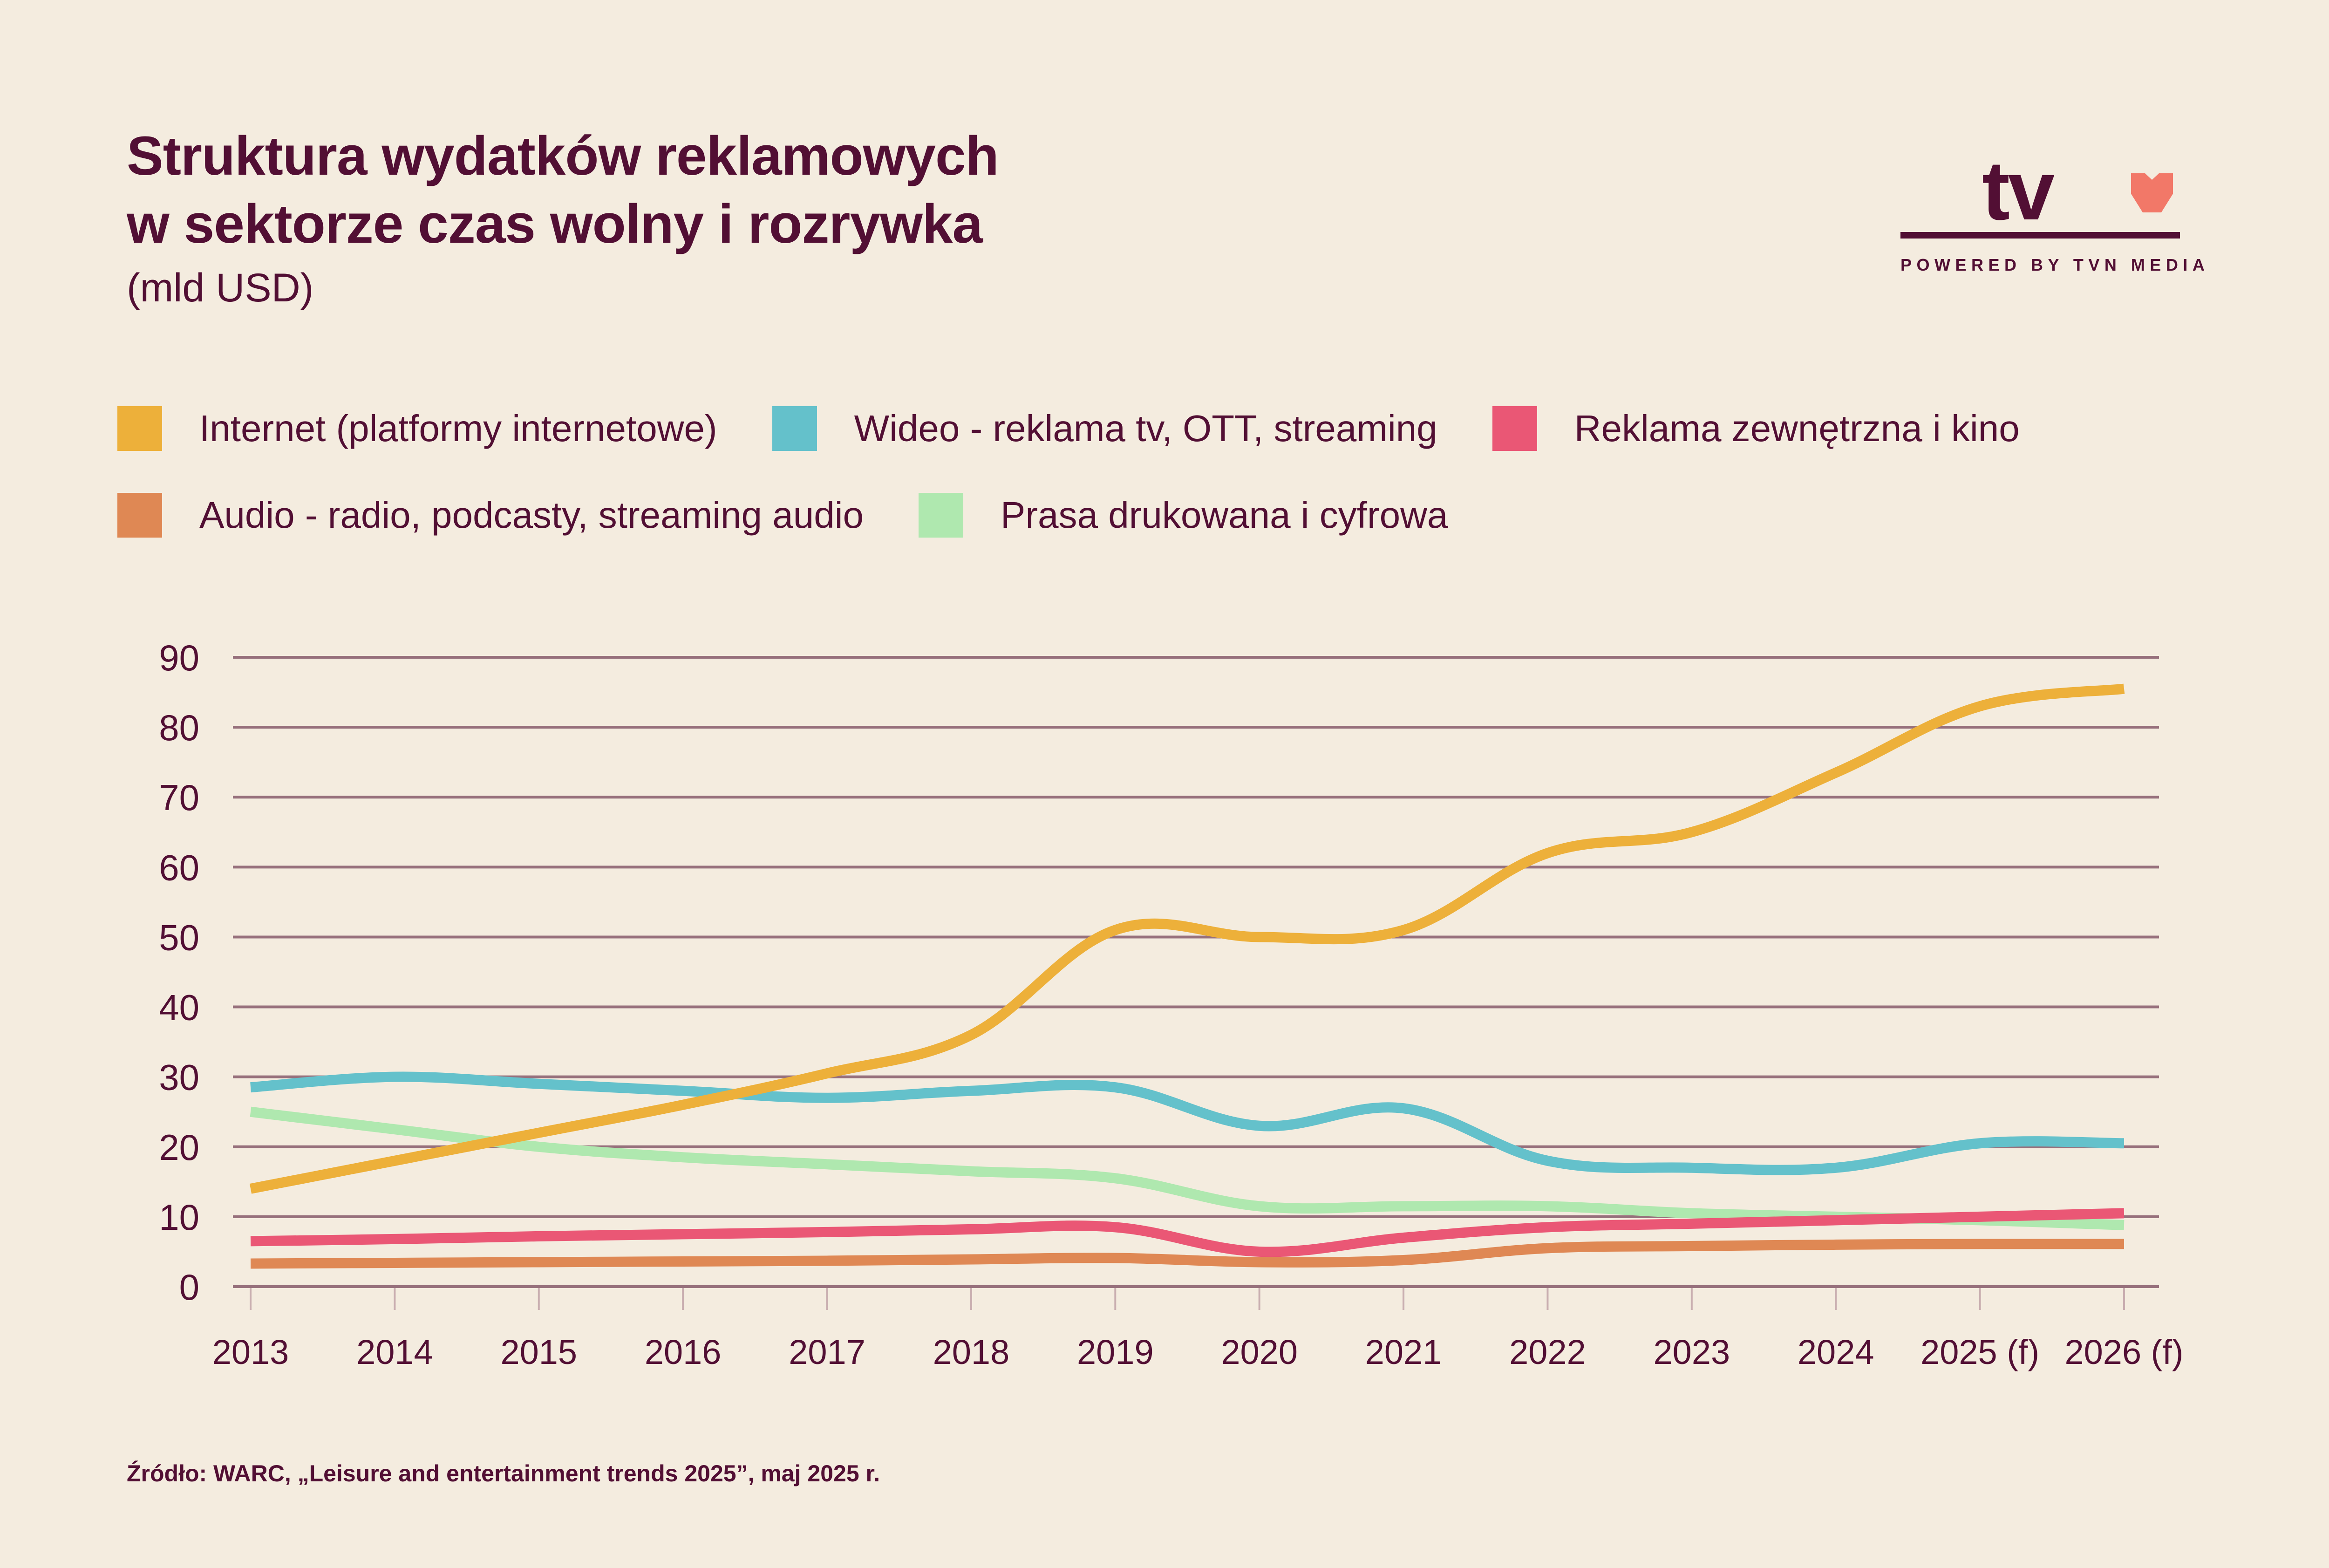 Image resolution: width=2329 pixels, height=1568 pixels. Describe the element at coordinates (1836, 1352) in the screenshot. I see `x-tick-label: 2024` at that location.